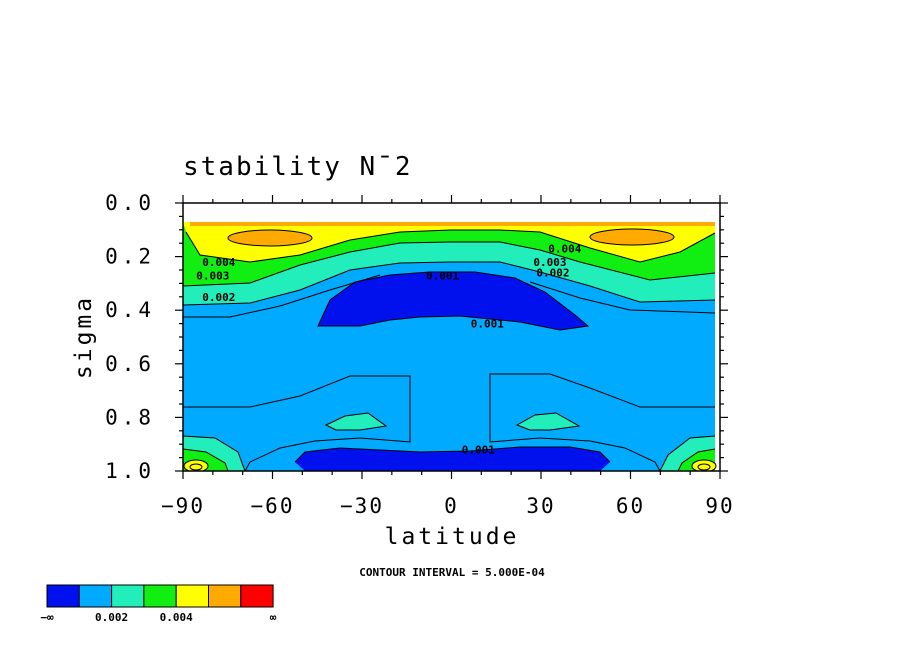  What do you see at coordinates (362, 506) in the screenshot?
I see `x-tick-label: −30` at bounding box center [362, 506].